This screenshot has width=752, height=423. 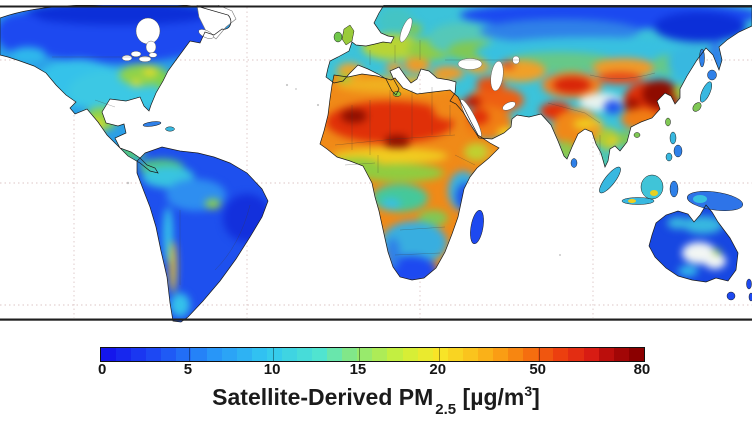 What do you see at coordinates (397, 94) in the screenshot?
I see `island-sicily` at bounding box center [397, 94].